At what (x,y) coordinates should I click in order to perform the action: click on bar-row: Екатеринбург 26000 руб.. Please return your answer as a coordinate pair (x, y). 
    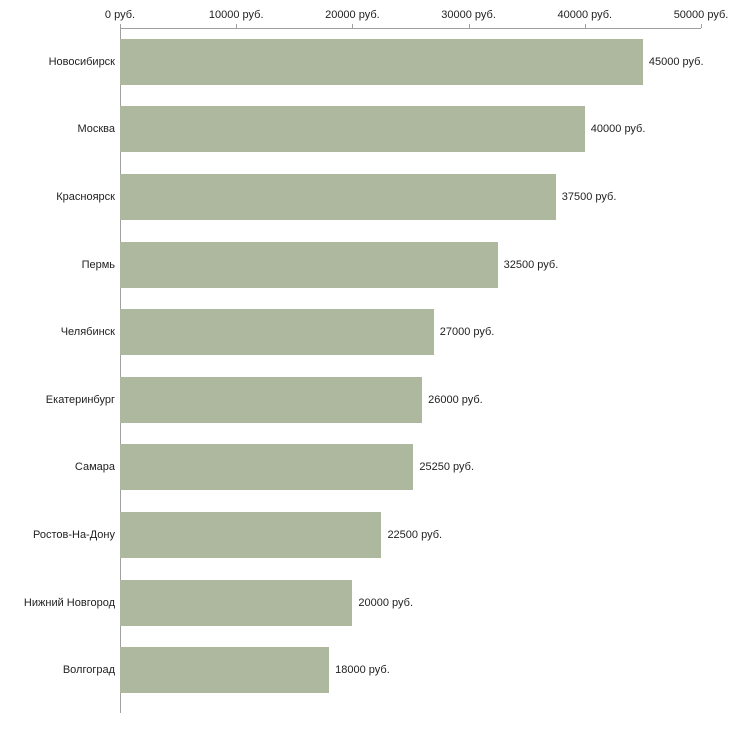
    Looking at the image, I should click on (365, 400).